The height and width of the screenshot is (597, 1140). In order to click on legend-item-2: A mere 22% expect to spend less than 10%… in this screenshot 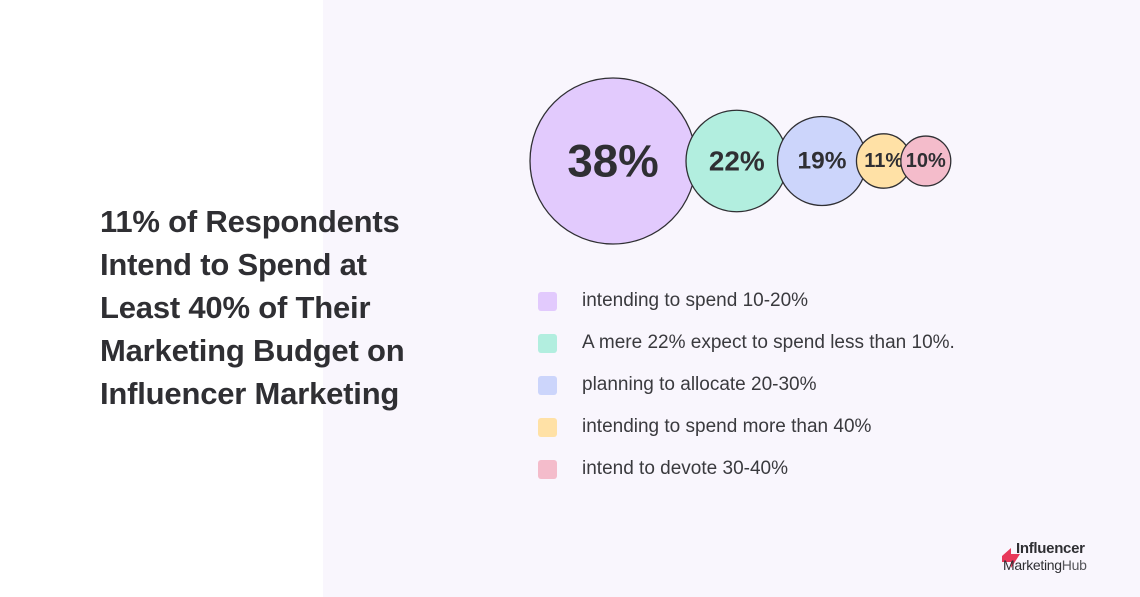, I will do `click(746, 343)`.